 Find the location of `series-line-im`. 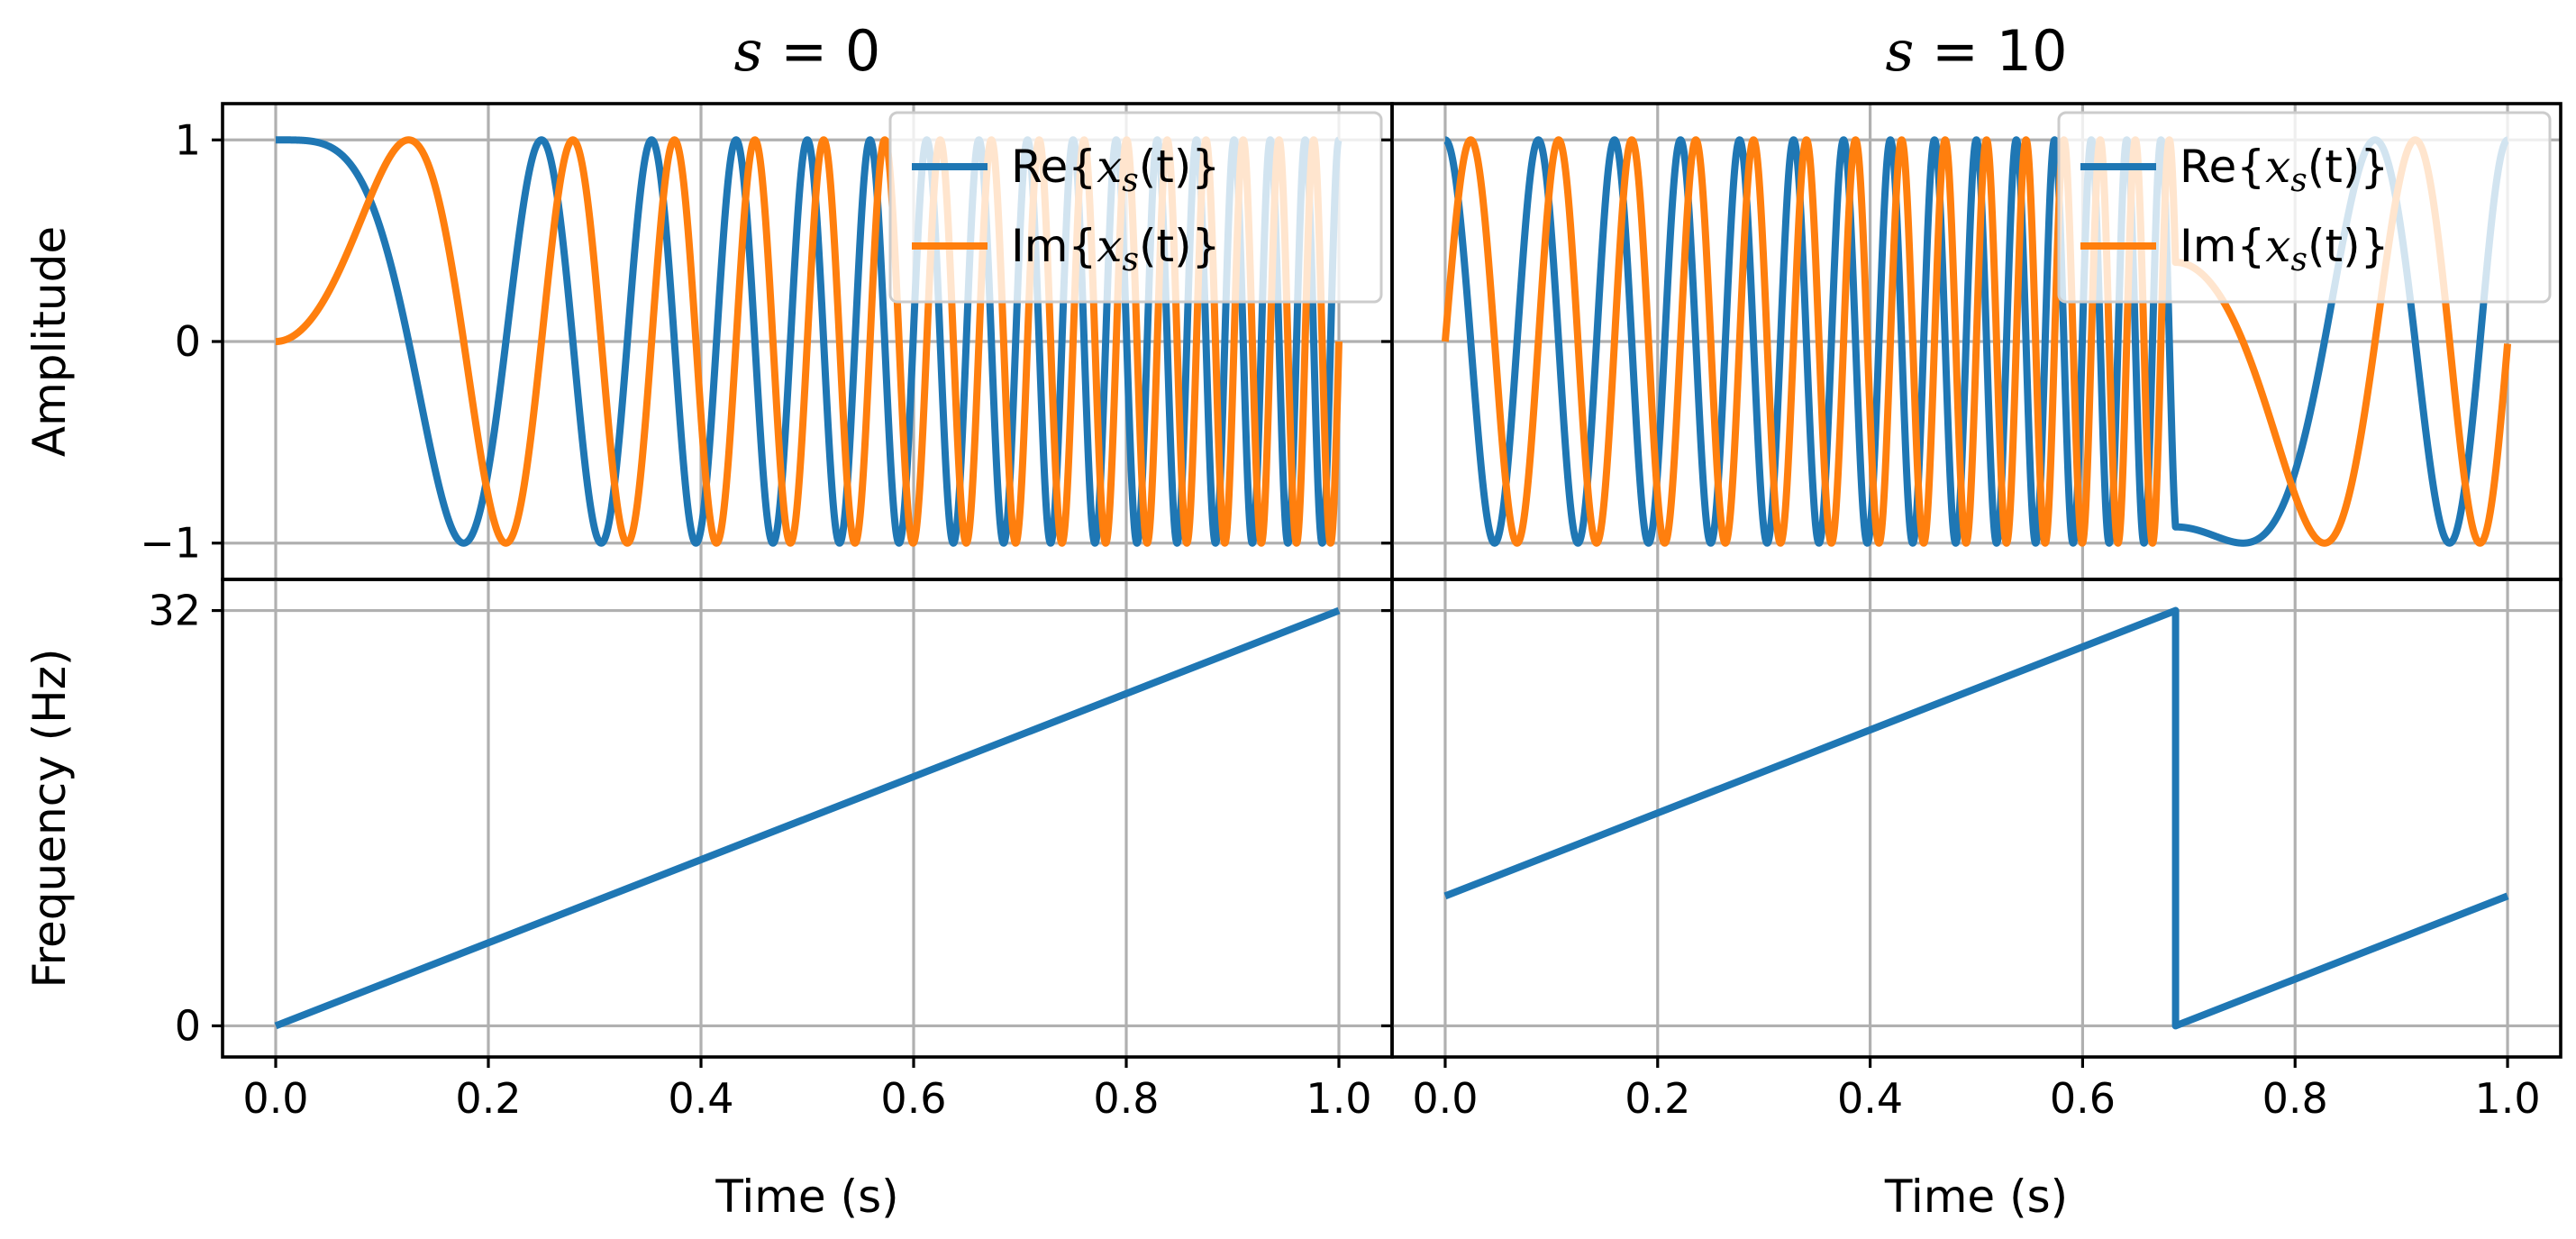

series-line-im is located at coordinates (1976, 341).